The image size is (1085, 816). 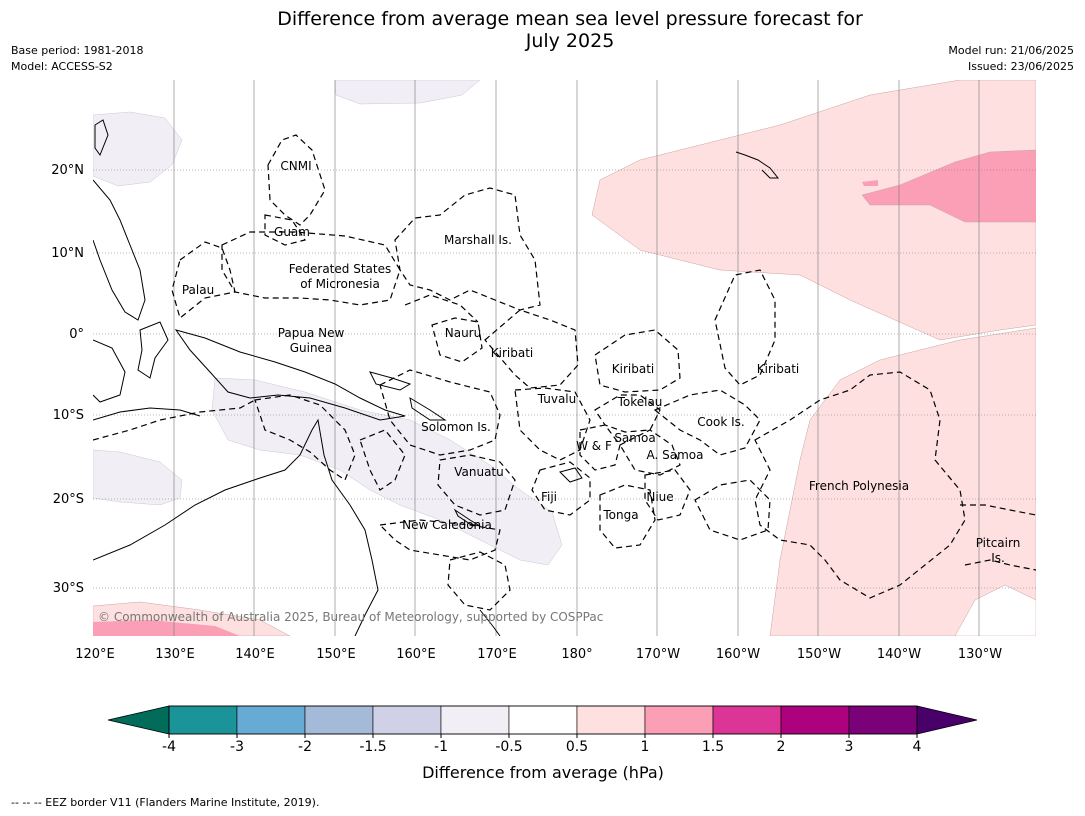 I want to click on label-new-caledonia: New Caledonia, so click(x=447, y=525).